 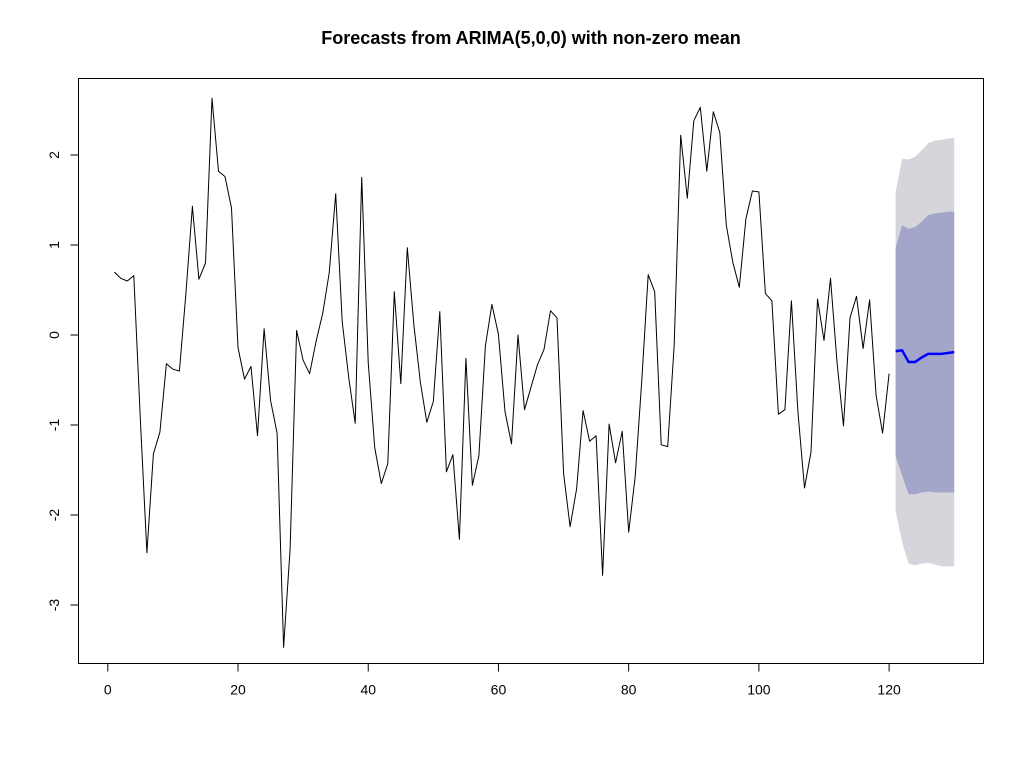 What do you see at coordinates (54, 155) in the screenshot?
I see `y-tick-label: 2` at bounding box center [54, 155].